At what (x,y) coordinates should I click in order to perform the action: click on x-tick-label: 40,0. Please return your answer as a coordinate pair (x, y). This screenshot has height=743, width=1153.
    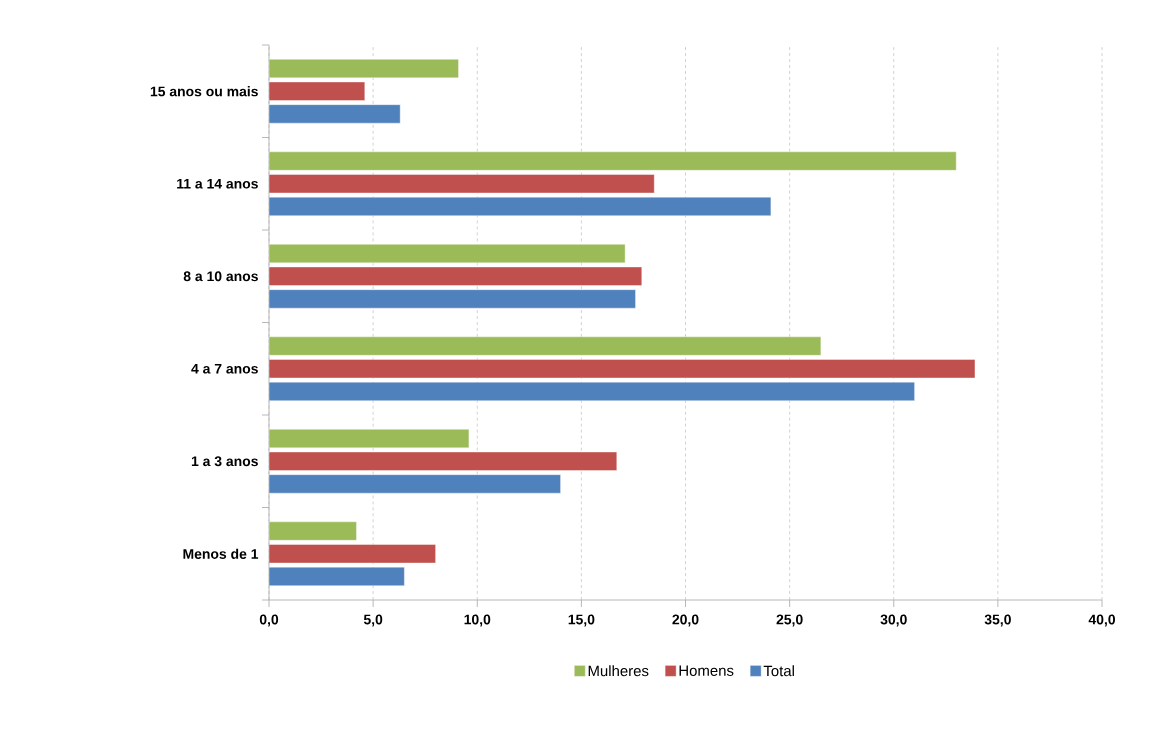
    Looking at the image, I should click on (1102, 620).